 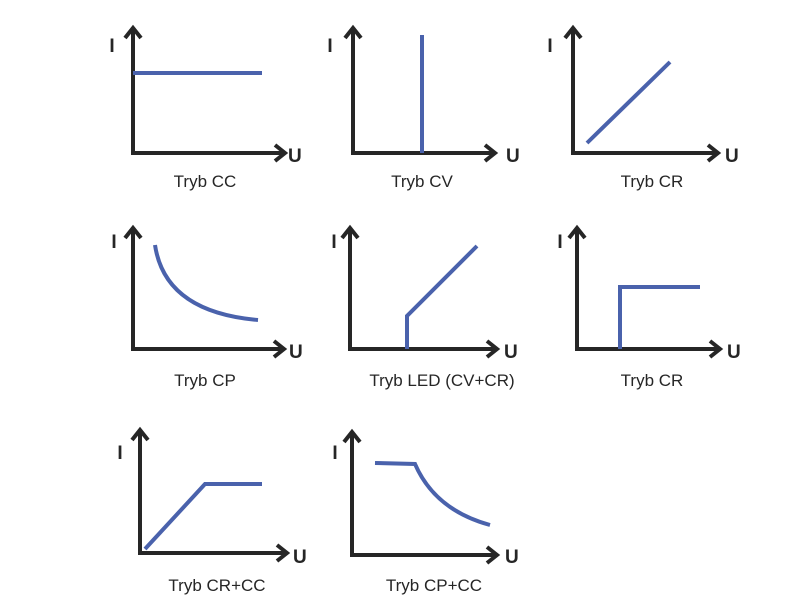 What do you see at coordinates (205, 107) in the screenshot?
I see `mode-panel: I U Tryb CC` at bounding box center [205, 107].